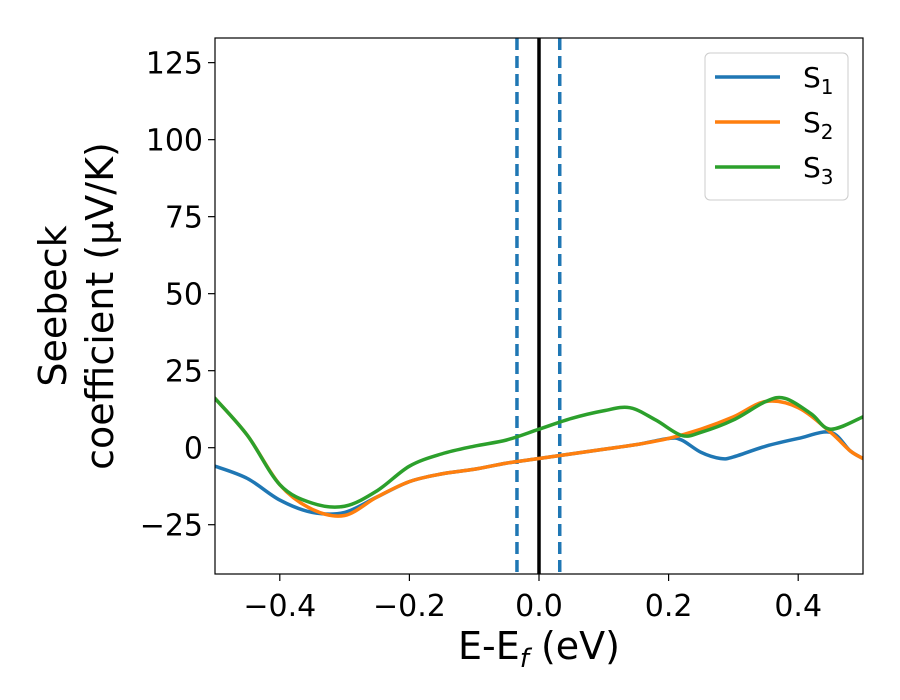  I want to click on y-axis-label: Seebeck coefficient (μV/K), so click(76, 306).